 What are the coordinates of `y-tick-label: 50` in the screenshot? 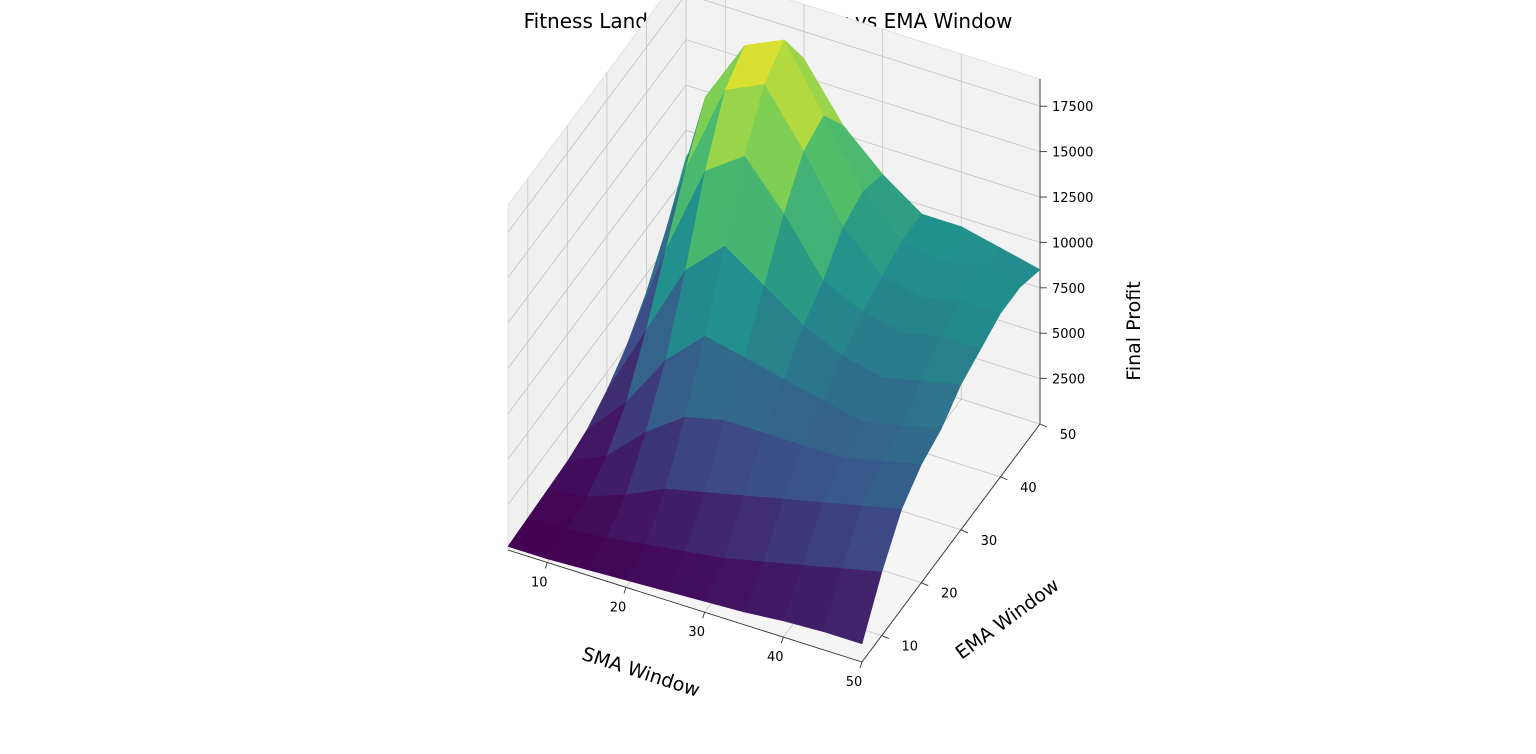 It's located at (1068, 435).